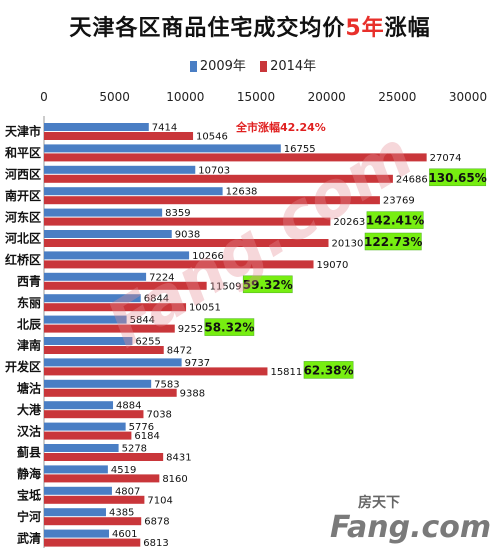  I want to click on data-label-2009: 8359, so click(177, 213).